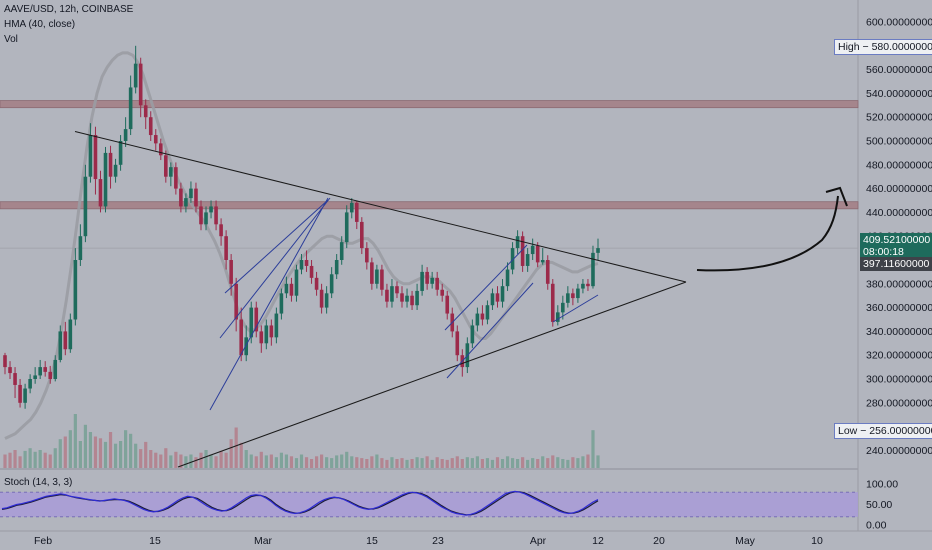 The image size is (932, 550). Describe the element at coordinates (899, 23) in the screenshot. I see `price-tick-label: 600.00000000` at that location.